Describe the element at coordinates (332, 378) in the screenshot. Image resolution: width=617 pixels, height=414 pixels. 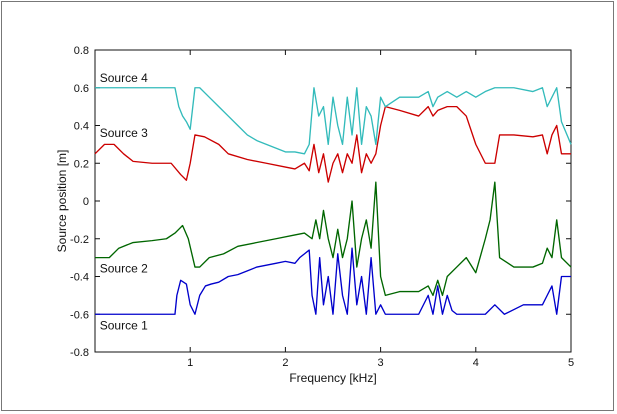
I see `x-axis-label: Frequency [kHz]` at that location.